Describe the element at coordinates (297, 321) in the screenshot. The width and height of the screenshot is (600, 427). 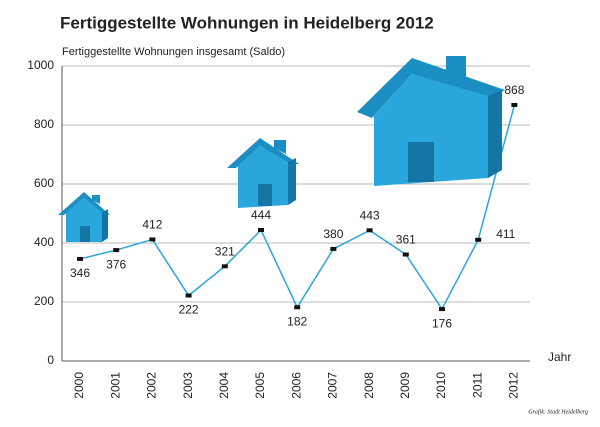
I see `data-label: 182` at that location.